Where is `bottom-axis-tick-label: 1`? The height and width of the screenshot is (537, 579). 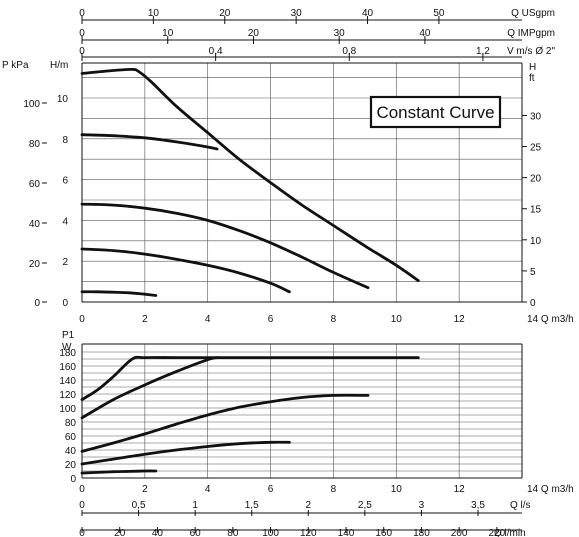
bottom-axis-tick-label: 1 is located at coordinates (195, 505).